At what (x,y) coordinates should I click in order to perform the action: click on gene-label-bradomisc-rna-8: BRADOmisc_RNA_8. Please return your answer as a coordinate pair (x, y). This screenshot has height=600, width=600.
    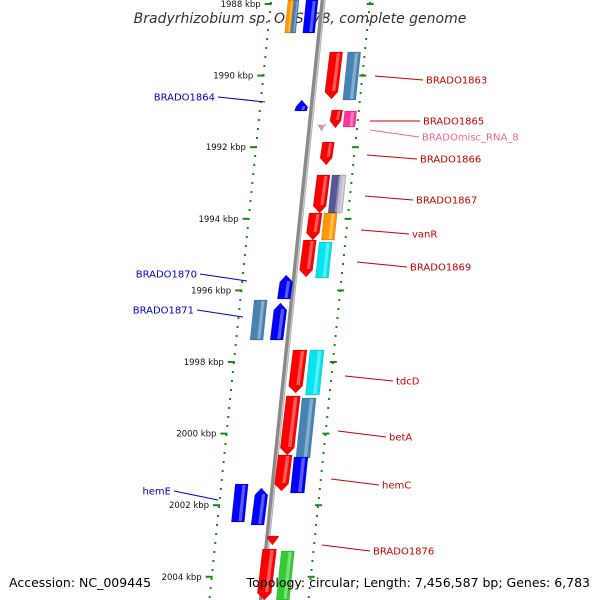
    Looking at the image, I should click on (444, 136).